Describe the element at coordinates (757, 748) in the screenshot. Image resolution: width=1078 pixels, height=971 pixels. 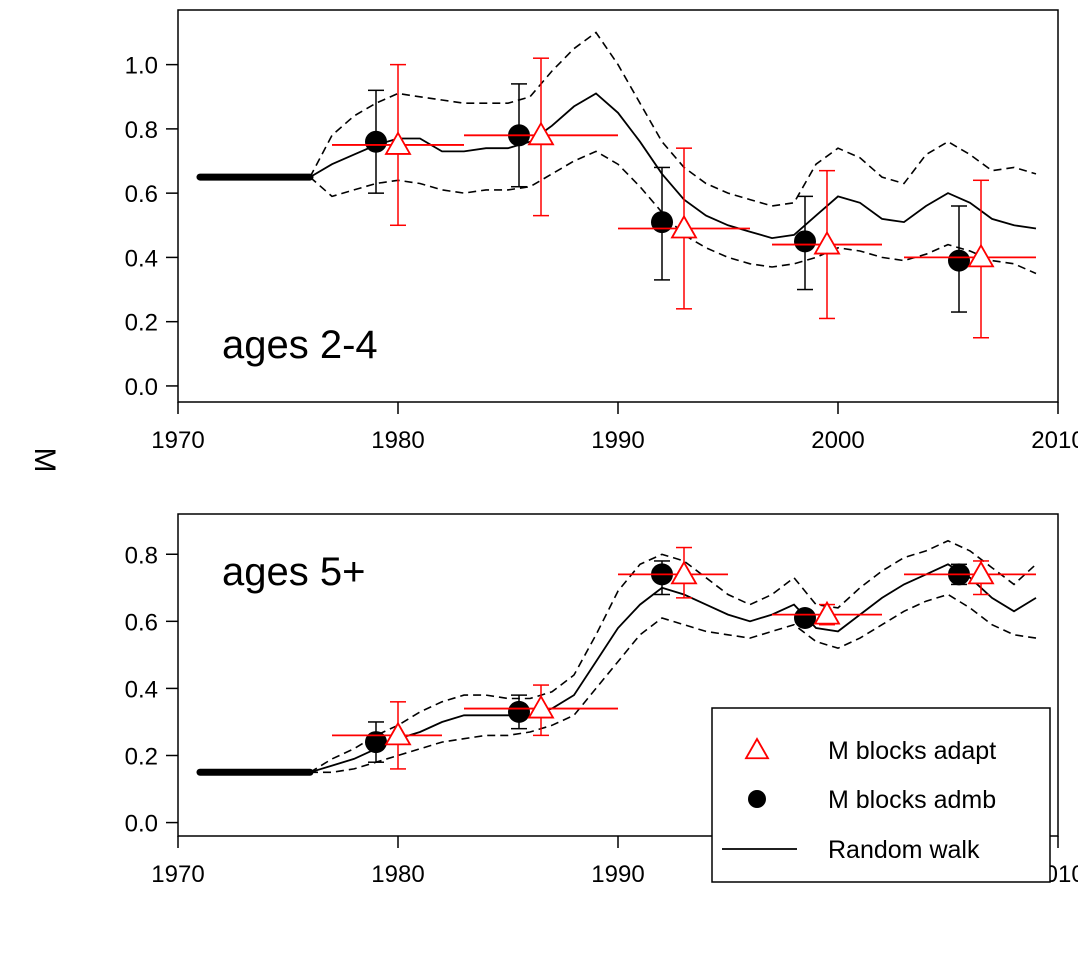
I see `legend-triangle-marker` at that location.